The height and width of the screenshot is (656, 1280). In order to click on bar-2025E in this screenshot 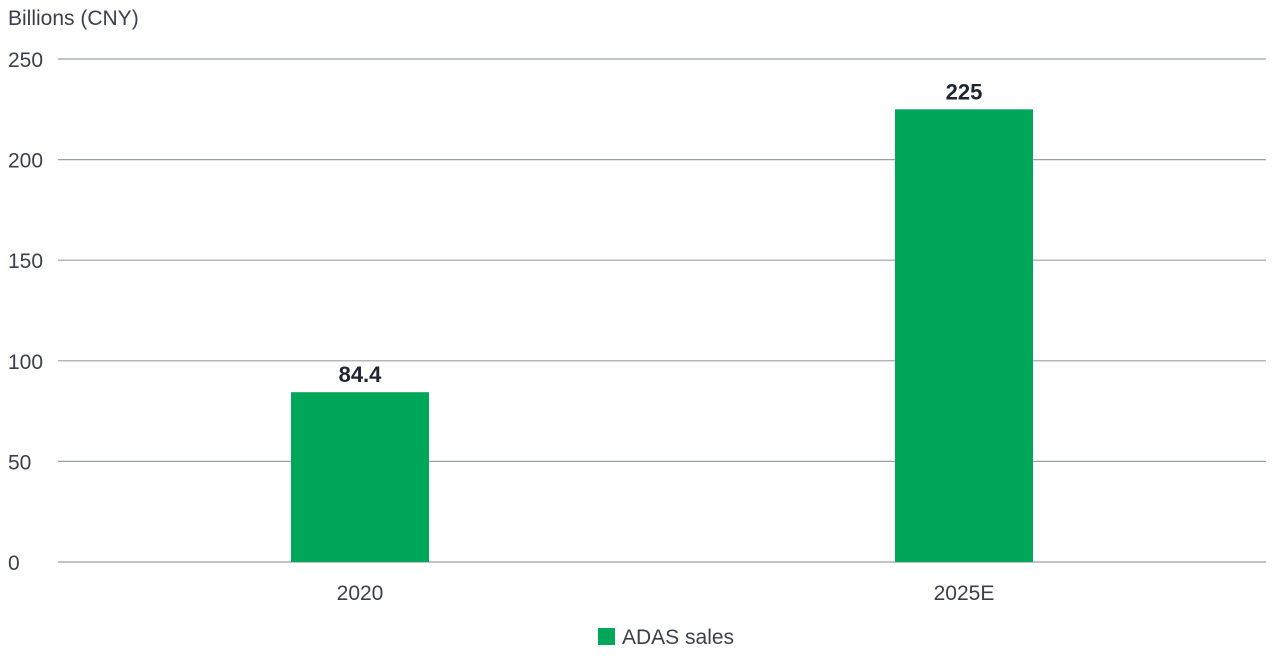, I will do `click(964, 336)`.